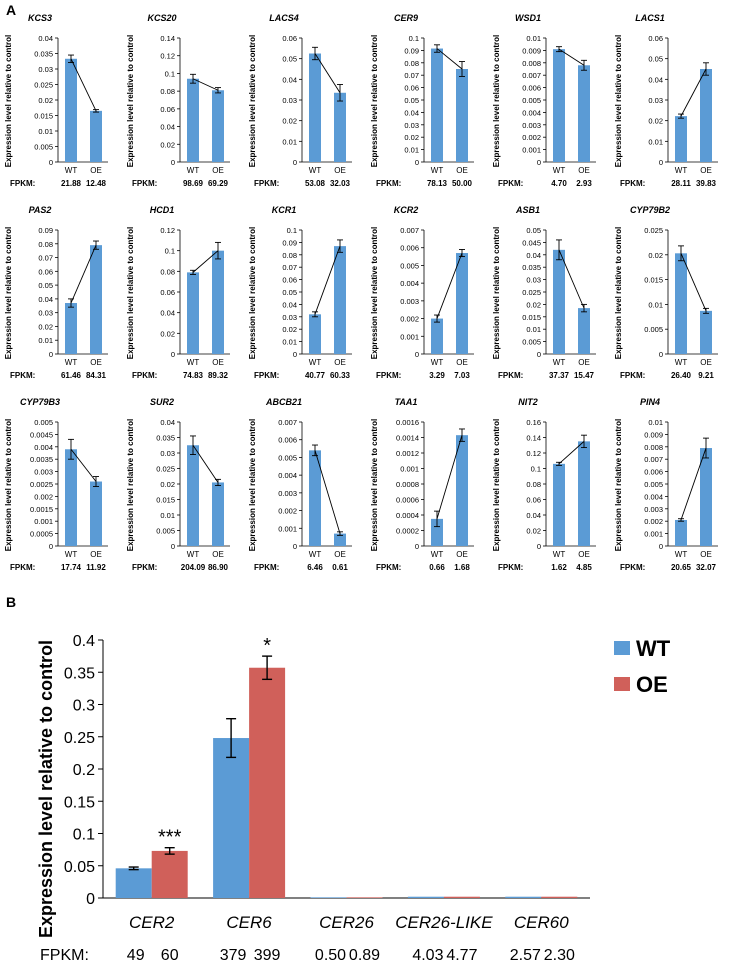 The width and height of the screenshot is (735, 963). Describe the element at coordinates (693, 484) in the screenshot. I see `trend-line-pin4` at that location.